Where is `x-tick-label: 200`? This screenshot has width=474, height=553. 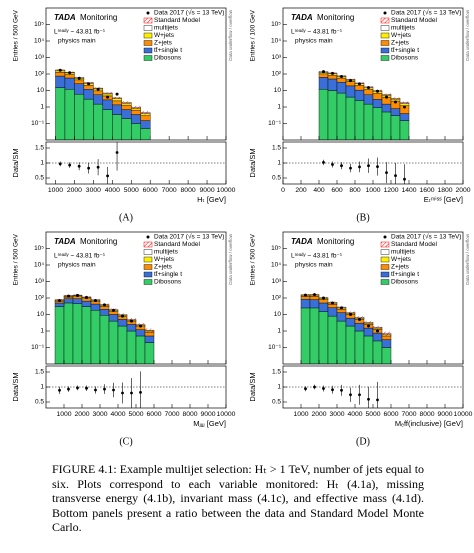
x-tick-label: 200 is located at coordinates (301, 190).